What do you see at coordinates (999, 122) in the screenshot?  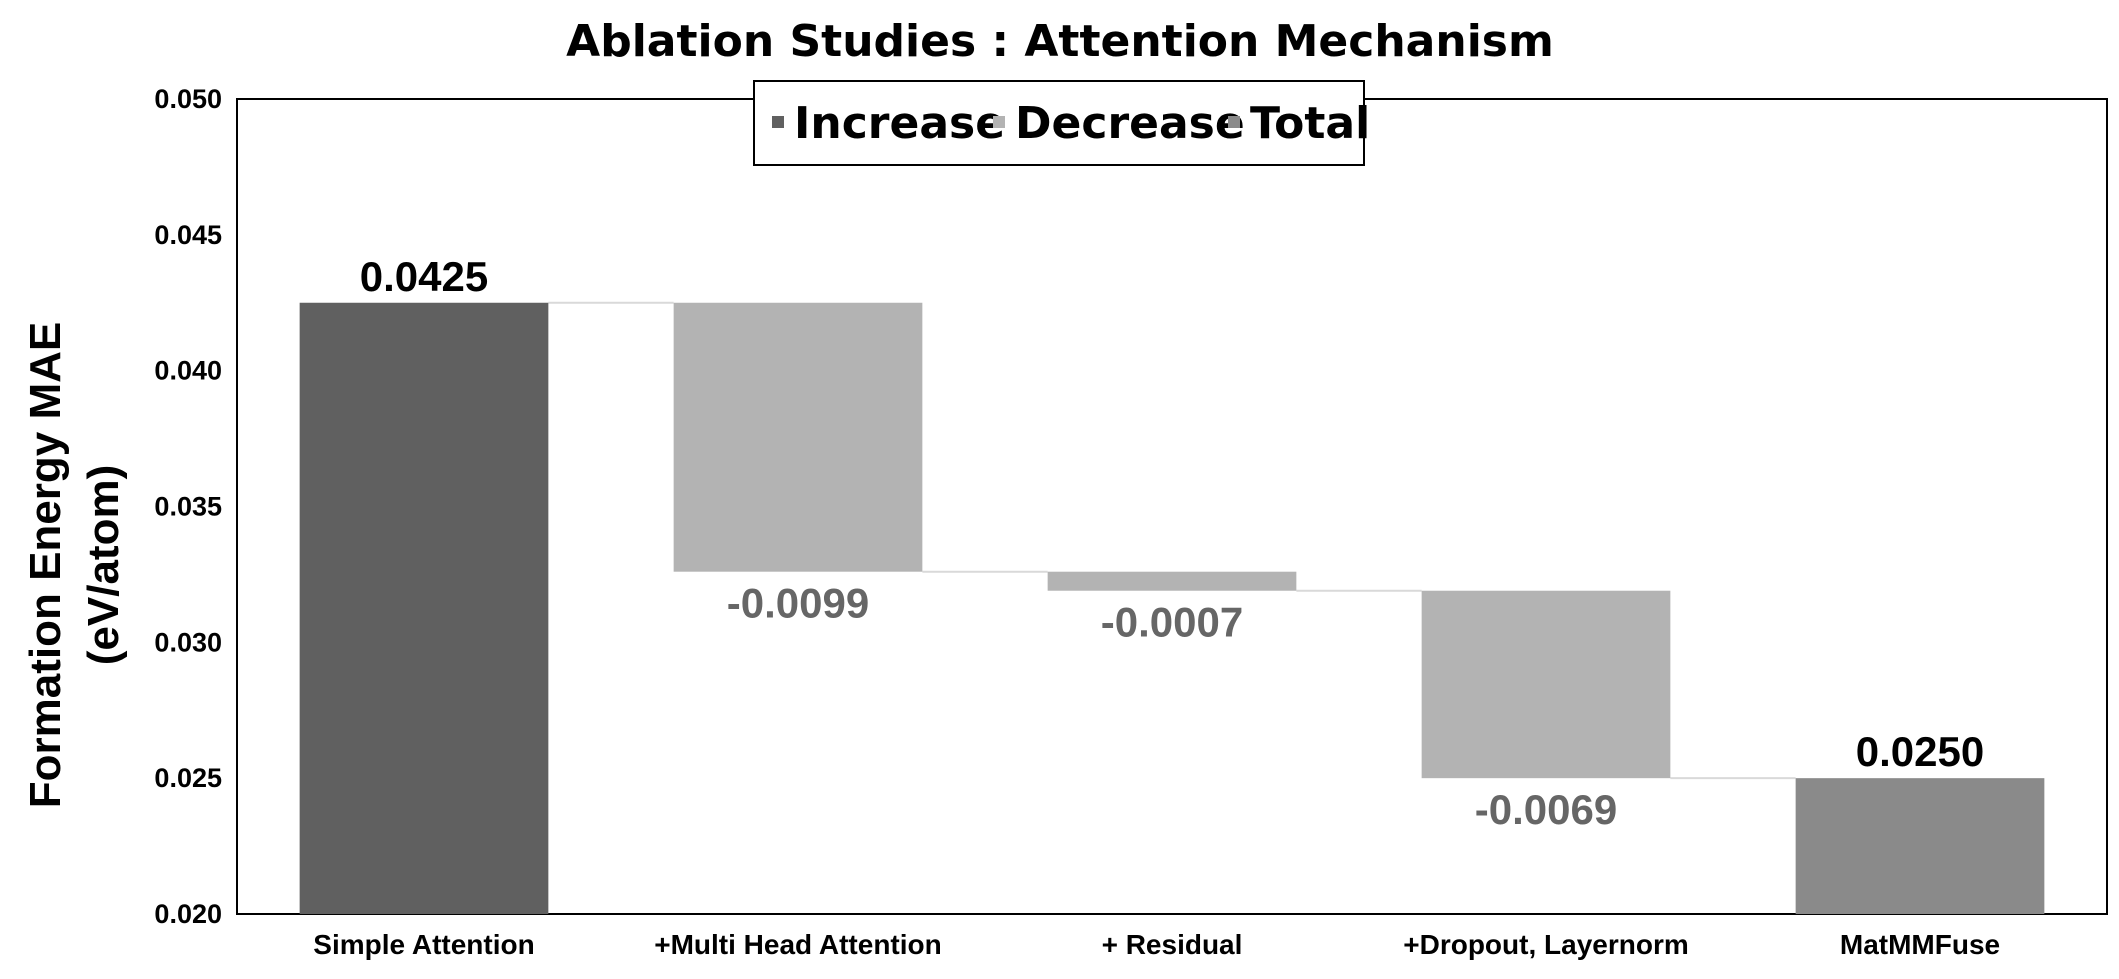 I see `legend-swatch-decrease` at bounding box center [999, 122].